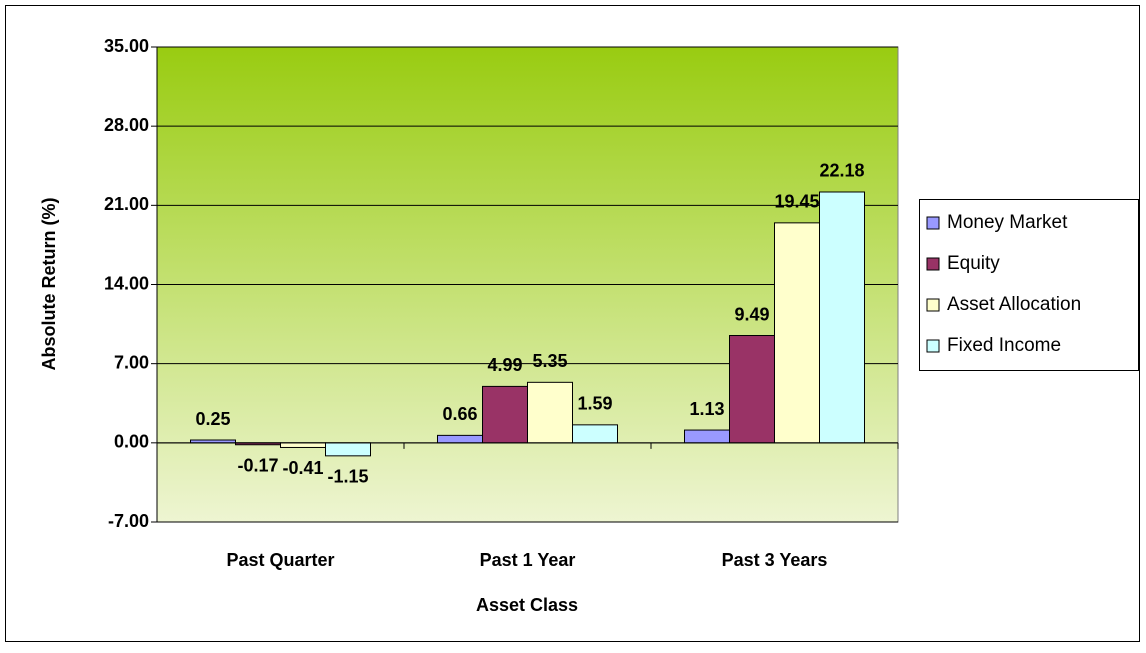  Describe the element at coordinates (347, 477) in the screenshot. I see `data-label: -1.15` at that location.